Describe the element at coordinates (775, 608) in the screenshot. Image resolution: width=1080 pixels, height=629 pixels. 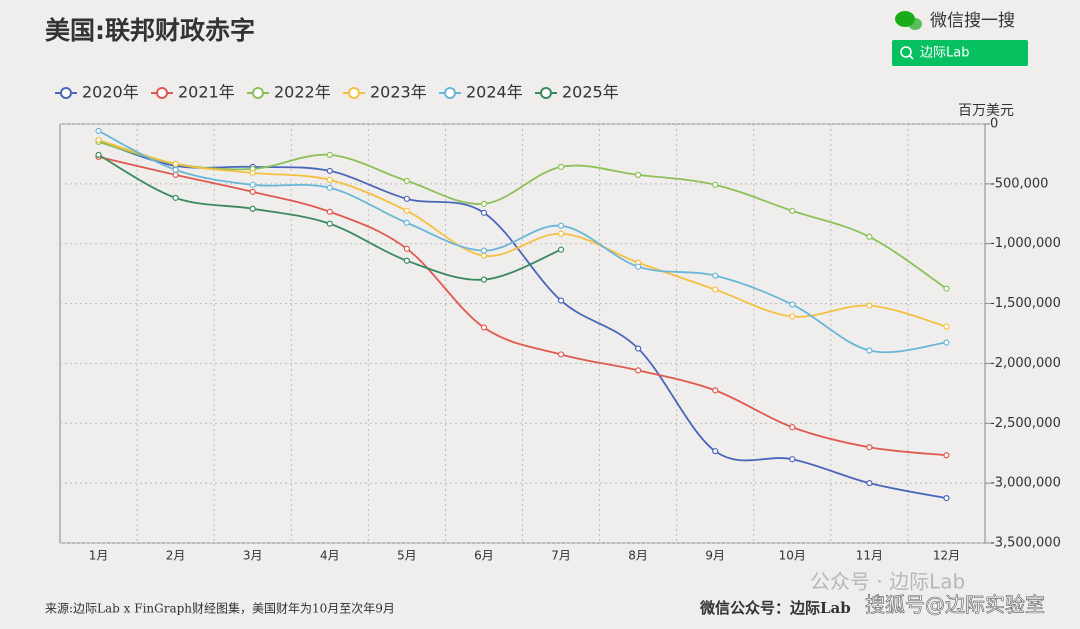
I see `credit: 微信公众号：边际Lab` at that location.